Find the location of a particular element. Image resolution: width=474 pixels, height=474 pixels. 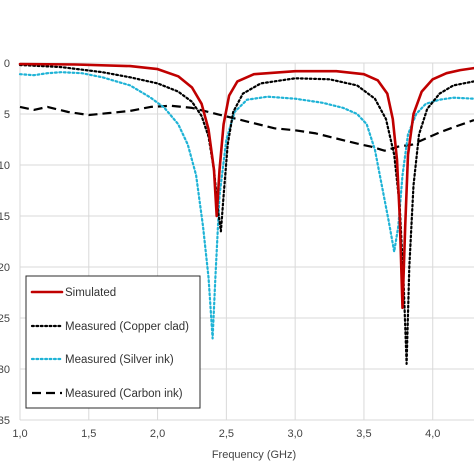

y-tick-label: 35 is located at coordinates (5, 421).